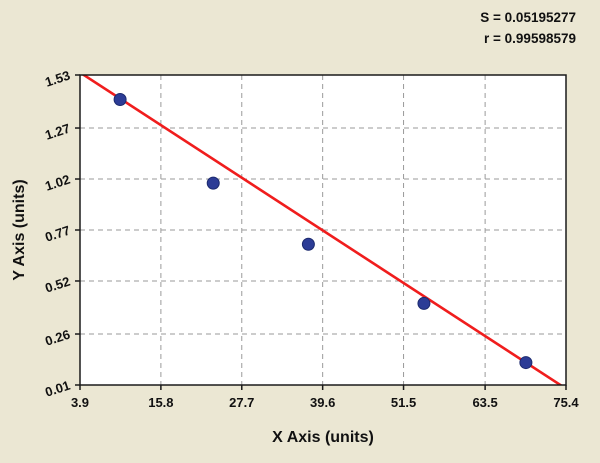 The width and height of the screenshot is (600, 463). I want to click on y-tick-label: 1.53, so click(57, 79).